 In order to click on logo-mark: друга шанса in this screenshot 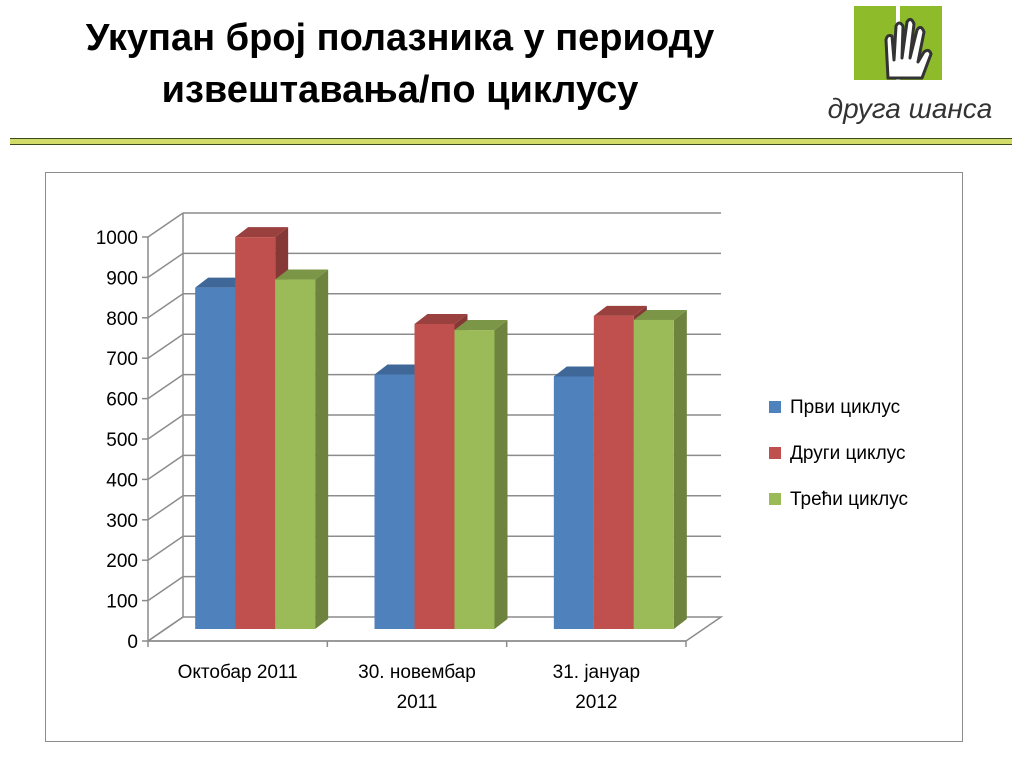, I will do `click(910, 65)`.